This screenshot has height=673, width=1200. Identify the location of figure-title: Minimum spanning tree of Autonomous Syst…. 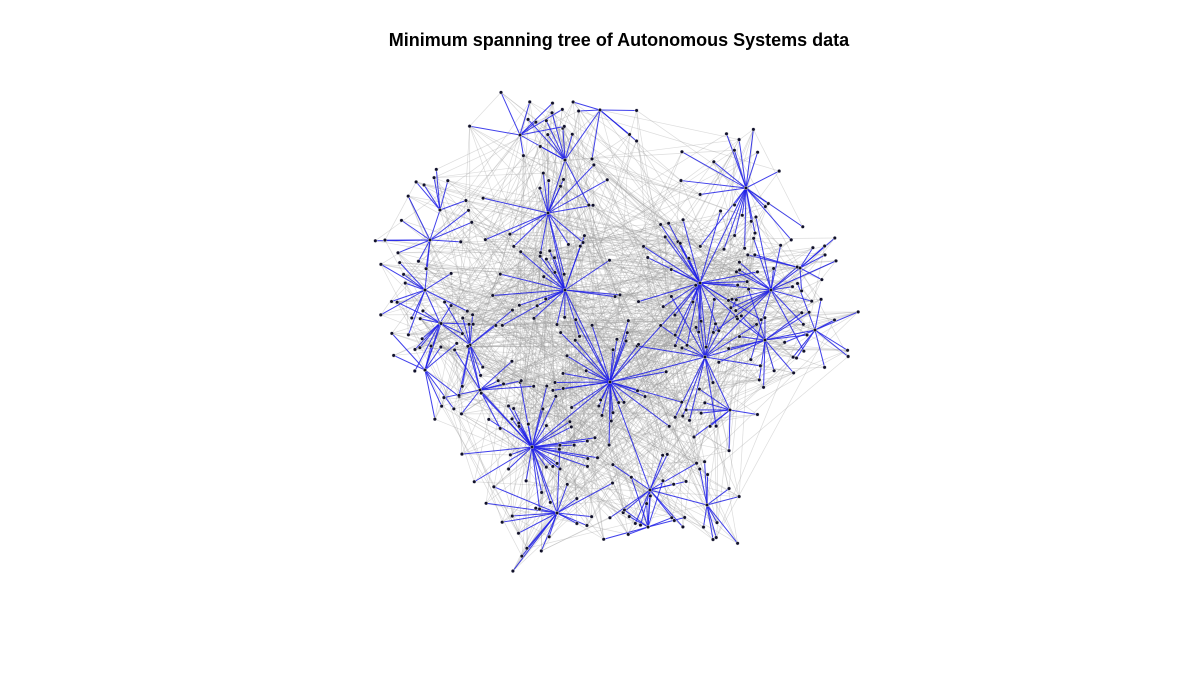
(619, 40).